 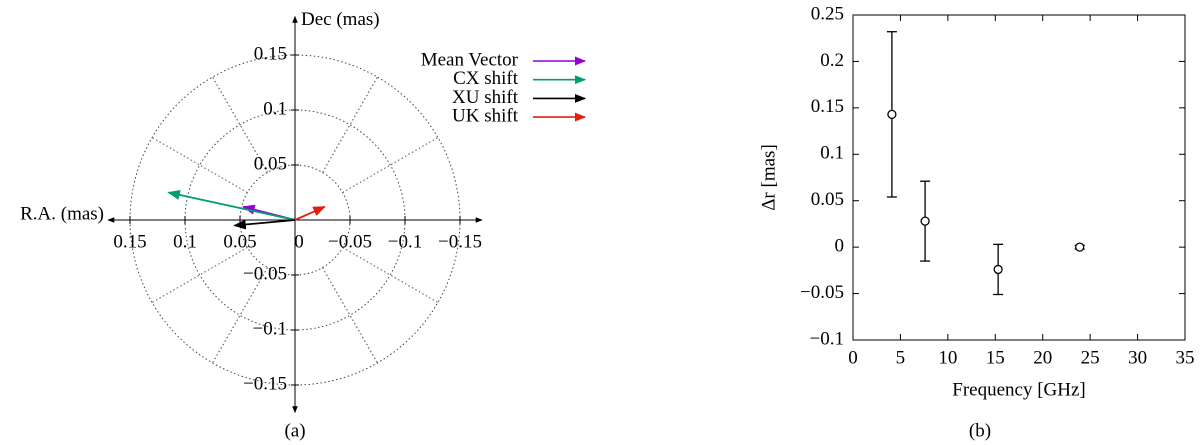 I want to click on x-axis-label: Frequency [GHz], so click(x=1018, y=389).